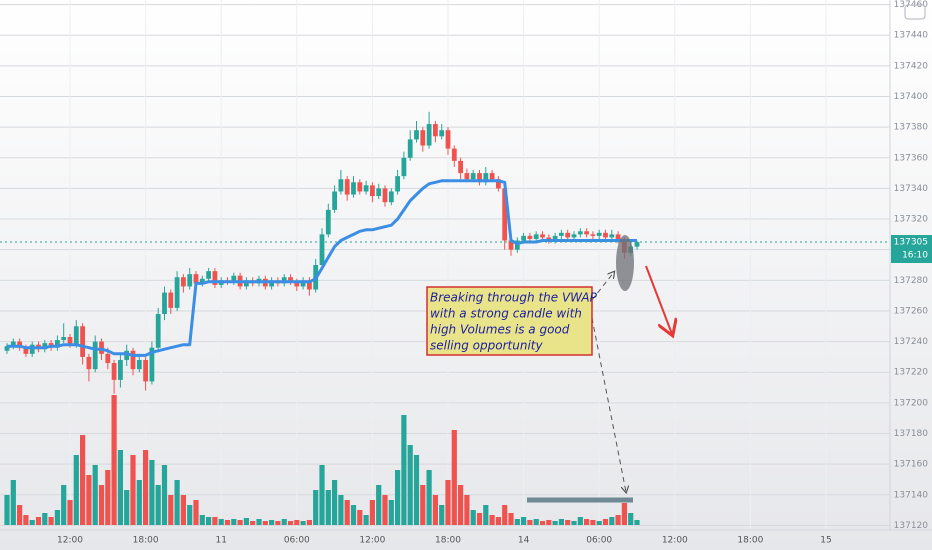  What do you see at coordinates (911, 128) in the screenshot?
I see `y-tick-label: 137380` at bounding box center [911, 128].